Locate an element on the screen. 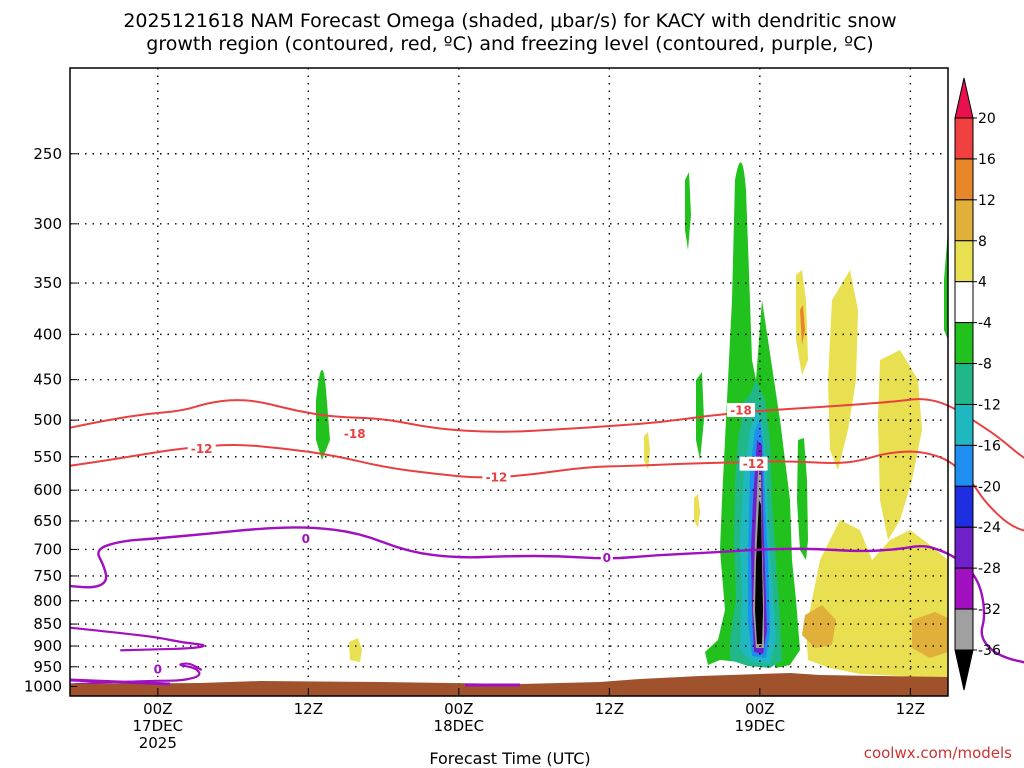 This screenshot has width=1024, height=768. colorbar-label: 8 is located at coordinates (982, 242).